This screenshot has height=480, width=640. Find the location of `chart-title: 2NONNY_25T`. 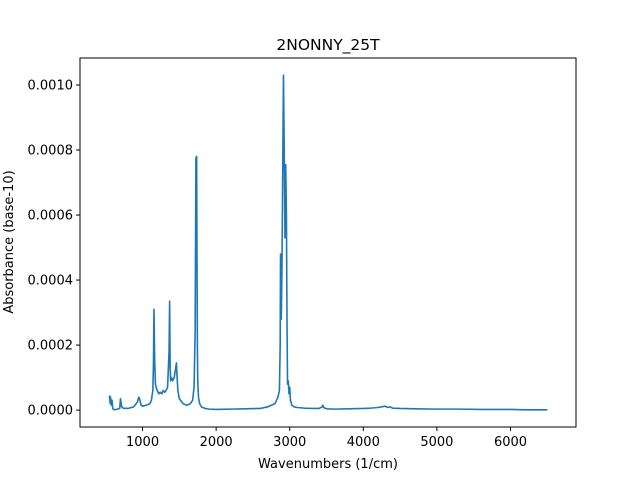

chart-title: 2NONNY_25T is located at coordinates (328, 45).